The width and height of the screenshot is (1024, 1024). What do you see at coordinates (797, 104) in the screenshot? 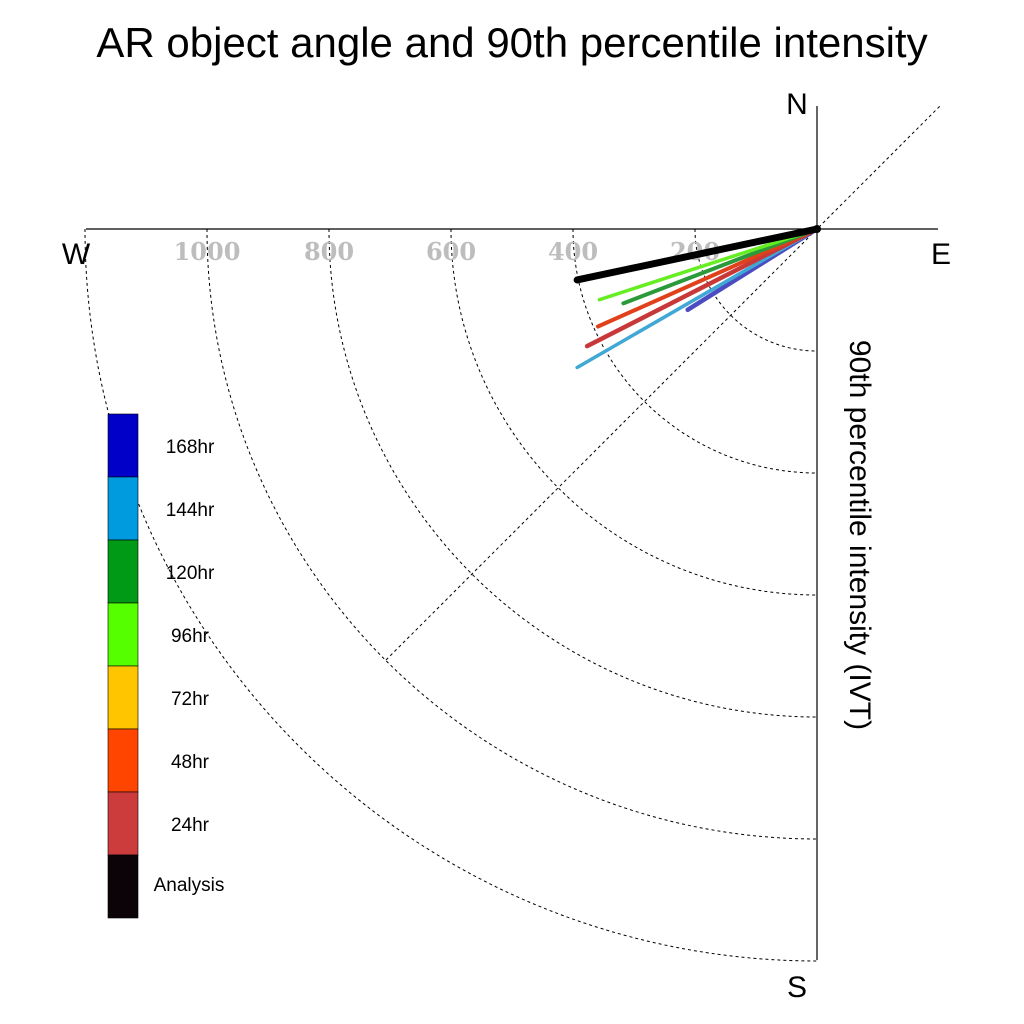
I see `north-label: N` at bounding box center [797, 104].